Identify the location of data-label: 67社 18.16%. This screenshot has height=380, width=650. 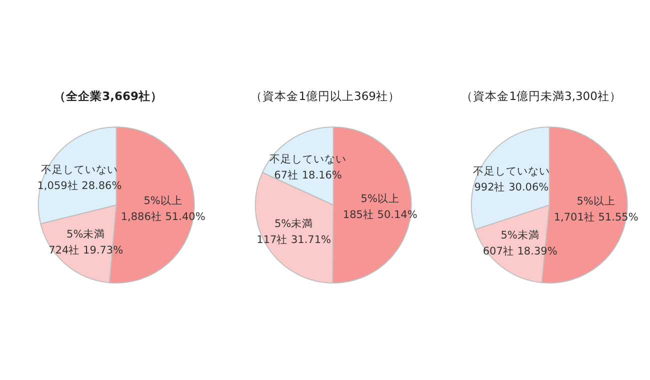
(308, 175).